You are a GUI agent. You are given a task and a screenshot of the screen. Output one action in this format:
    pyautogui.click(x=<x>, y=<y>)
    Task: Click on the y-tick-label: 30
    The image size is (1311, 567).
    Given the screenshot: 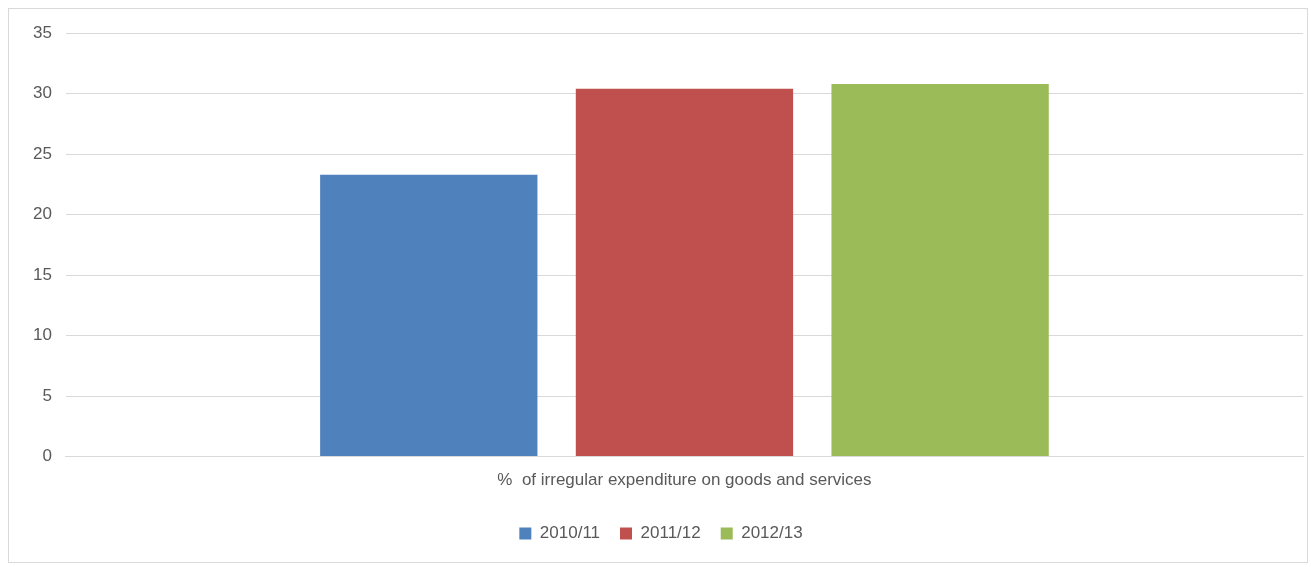 What is the action you would take?
    pyautogui.click(x=42, y=93)
    